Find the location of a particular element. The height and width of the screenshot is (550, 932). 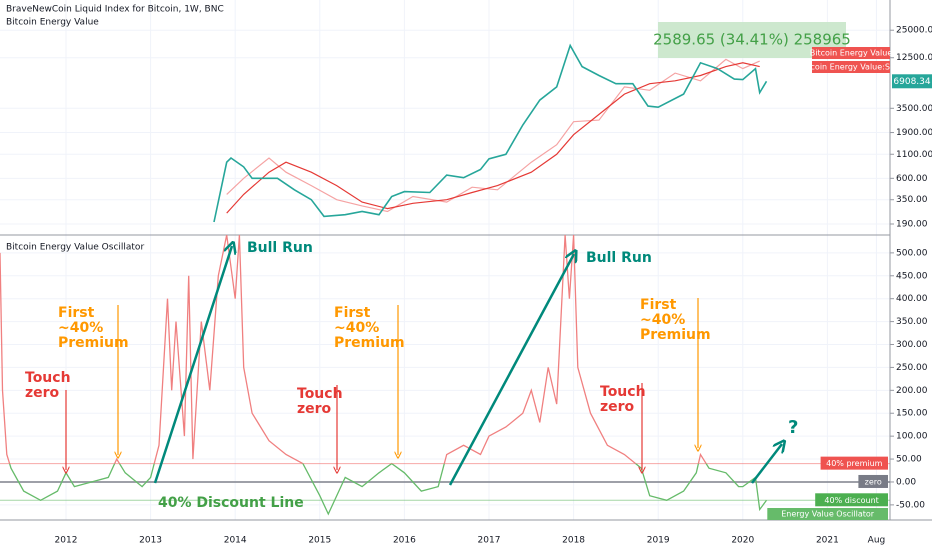

panel-title: Bitcoin Energy Value Oscillator is located at coordinates (75, 248).